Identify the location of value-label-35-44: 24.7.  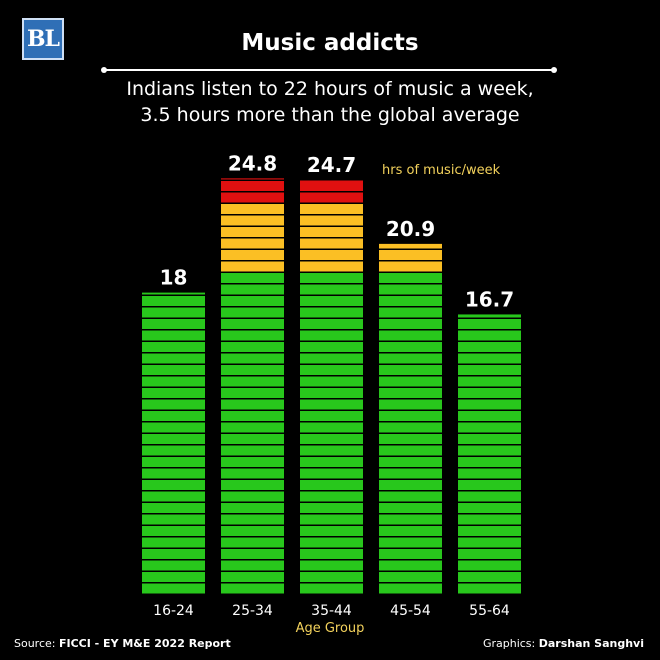
(331, 165).